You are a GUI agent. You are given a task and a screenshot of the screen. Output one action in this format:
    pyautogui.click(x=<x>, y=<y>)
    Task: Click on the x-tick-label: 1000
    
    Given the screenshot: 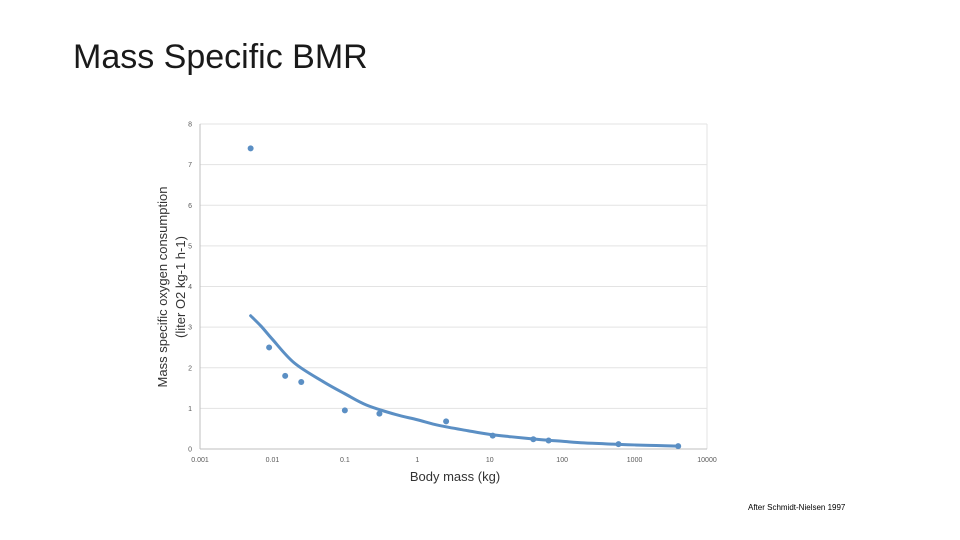 What is the action you would take?
    pyautogui.click(x=635, y=460)
    